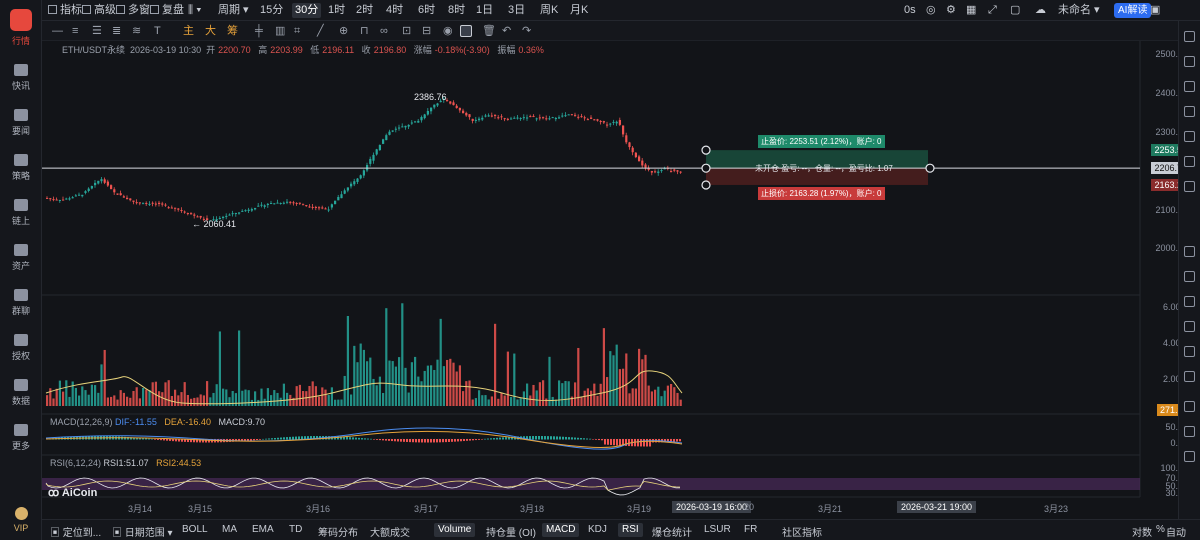  What do you see at coordinates (1142, 533) in the screenshot?
I see `log-scale-toggle: 对数` at bounding box center [1142, 533].